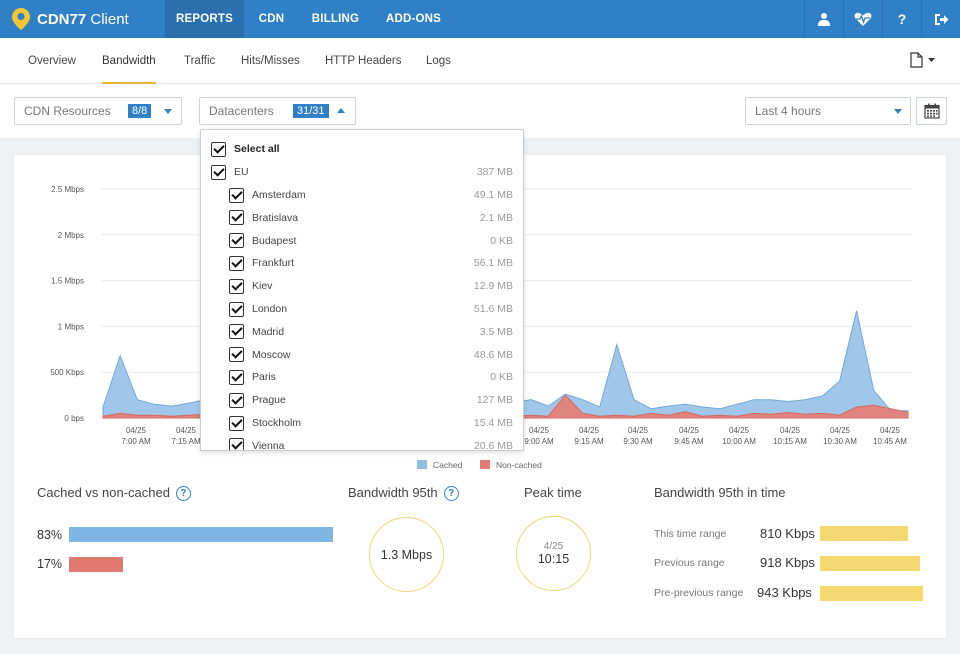 Image resolution: width=960 pixels, height=654 pixels. Describe the element at coordinates (493, 423) in the screenshot. I see `datacenter-traffic: 15.4 MB` at that location.